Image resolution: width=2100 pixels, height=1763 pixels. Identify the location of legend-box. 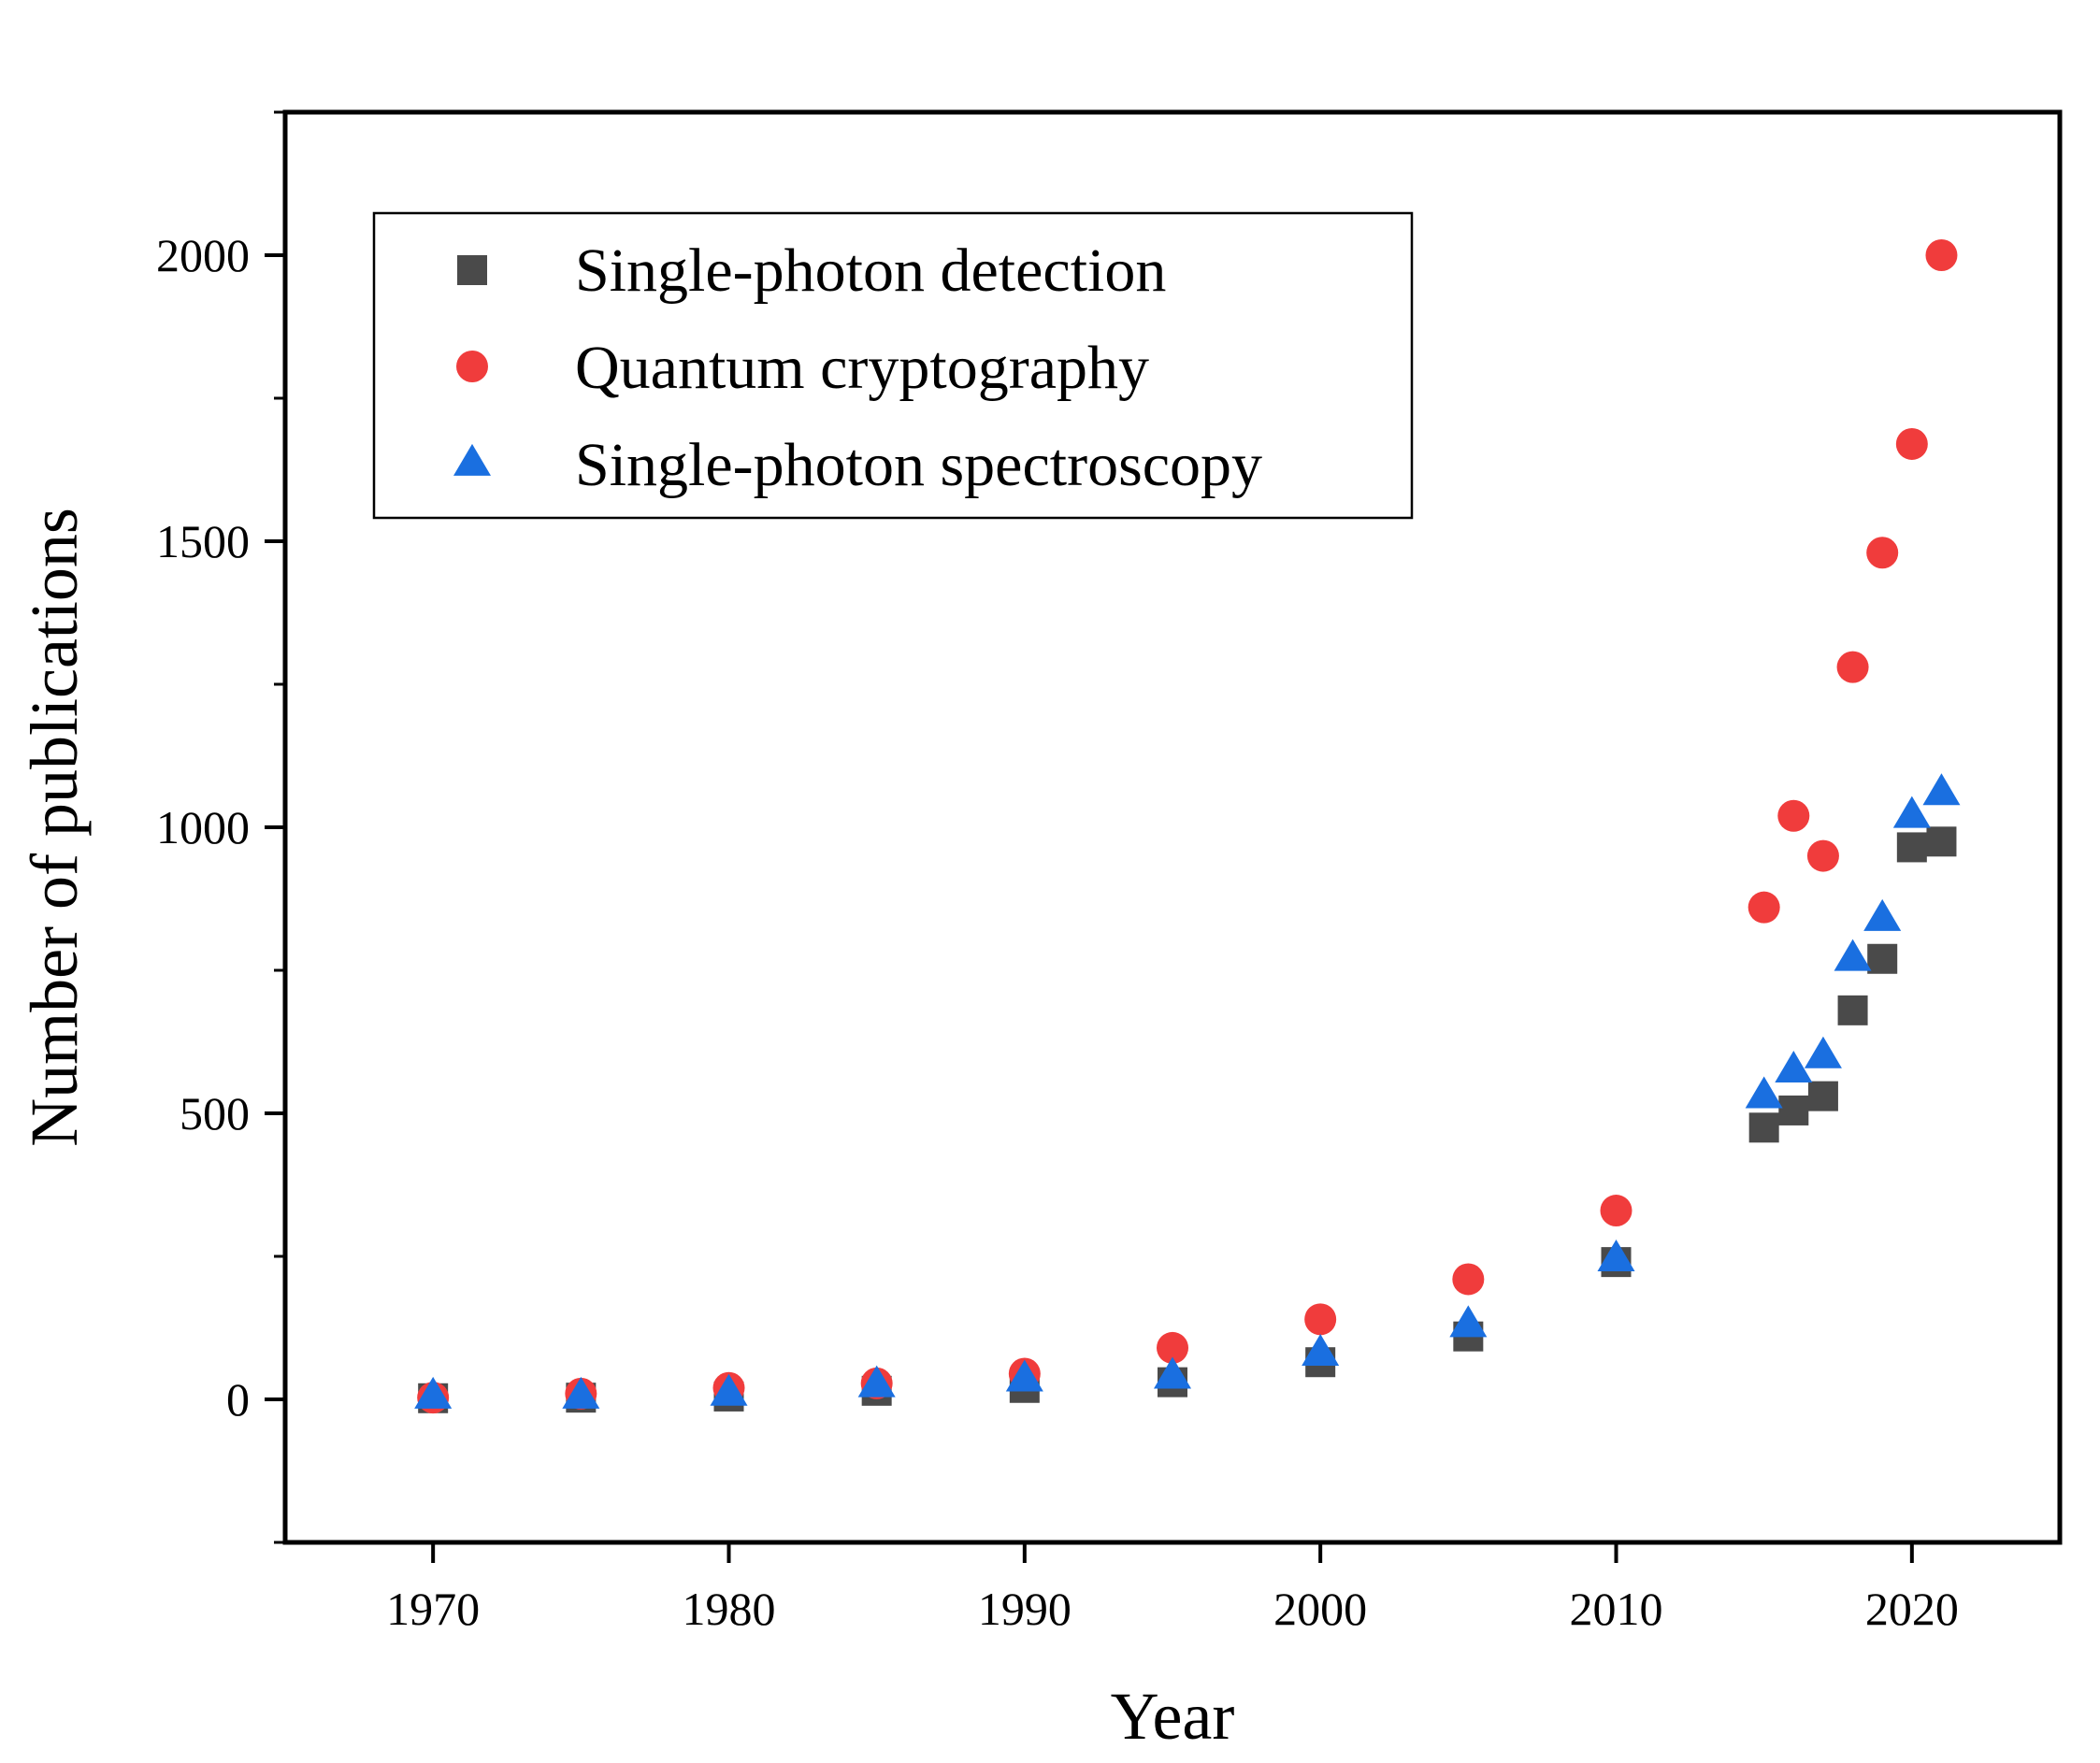
(893, 365).